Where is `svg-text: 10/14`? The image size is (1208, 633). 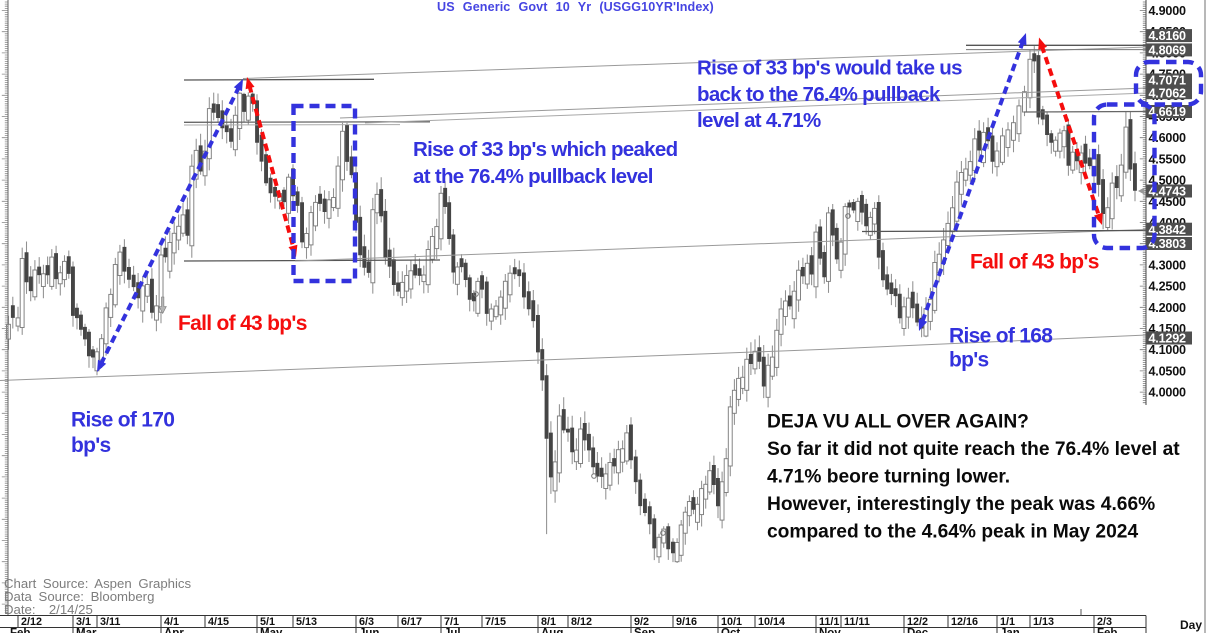
svg-text: 10/14 is located at coordinates (771, 622).